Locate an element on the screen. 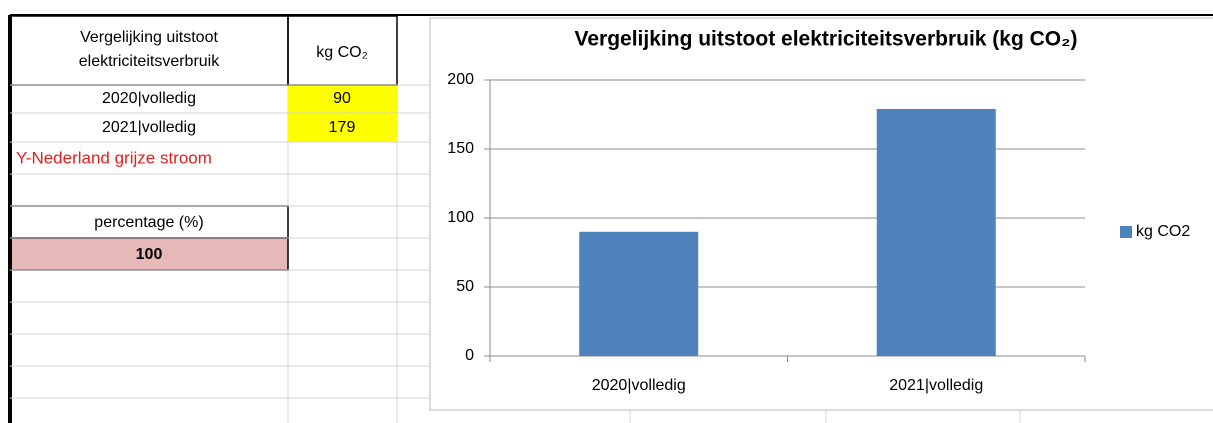 The image size is (1213, 423). y-tick-label: 0 is located at coordinates (469, 355).